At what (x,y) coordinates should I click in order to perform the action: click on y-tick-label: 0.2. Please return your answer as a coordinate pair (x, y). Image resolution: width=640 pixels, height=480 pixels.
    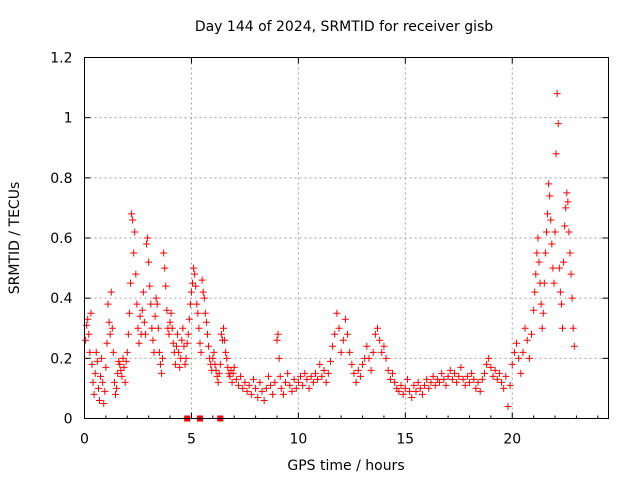
    Looking at the image, I should click on (61, 359).